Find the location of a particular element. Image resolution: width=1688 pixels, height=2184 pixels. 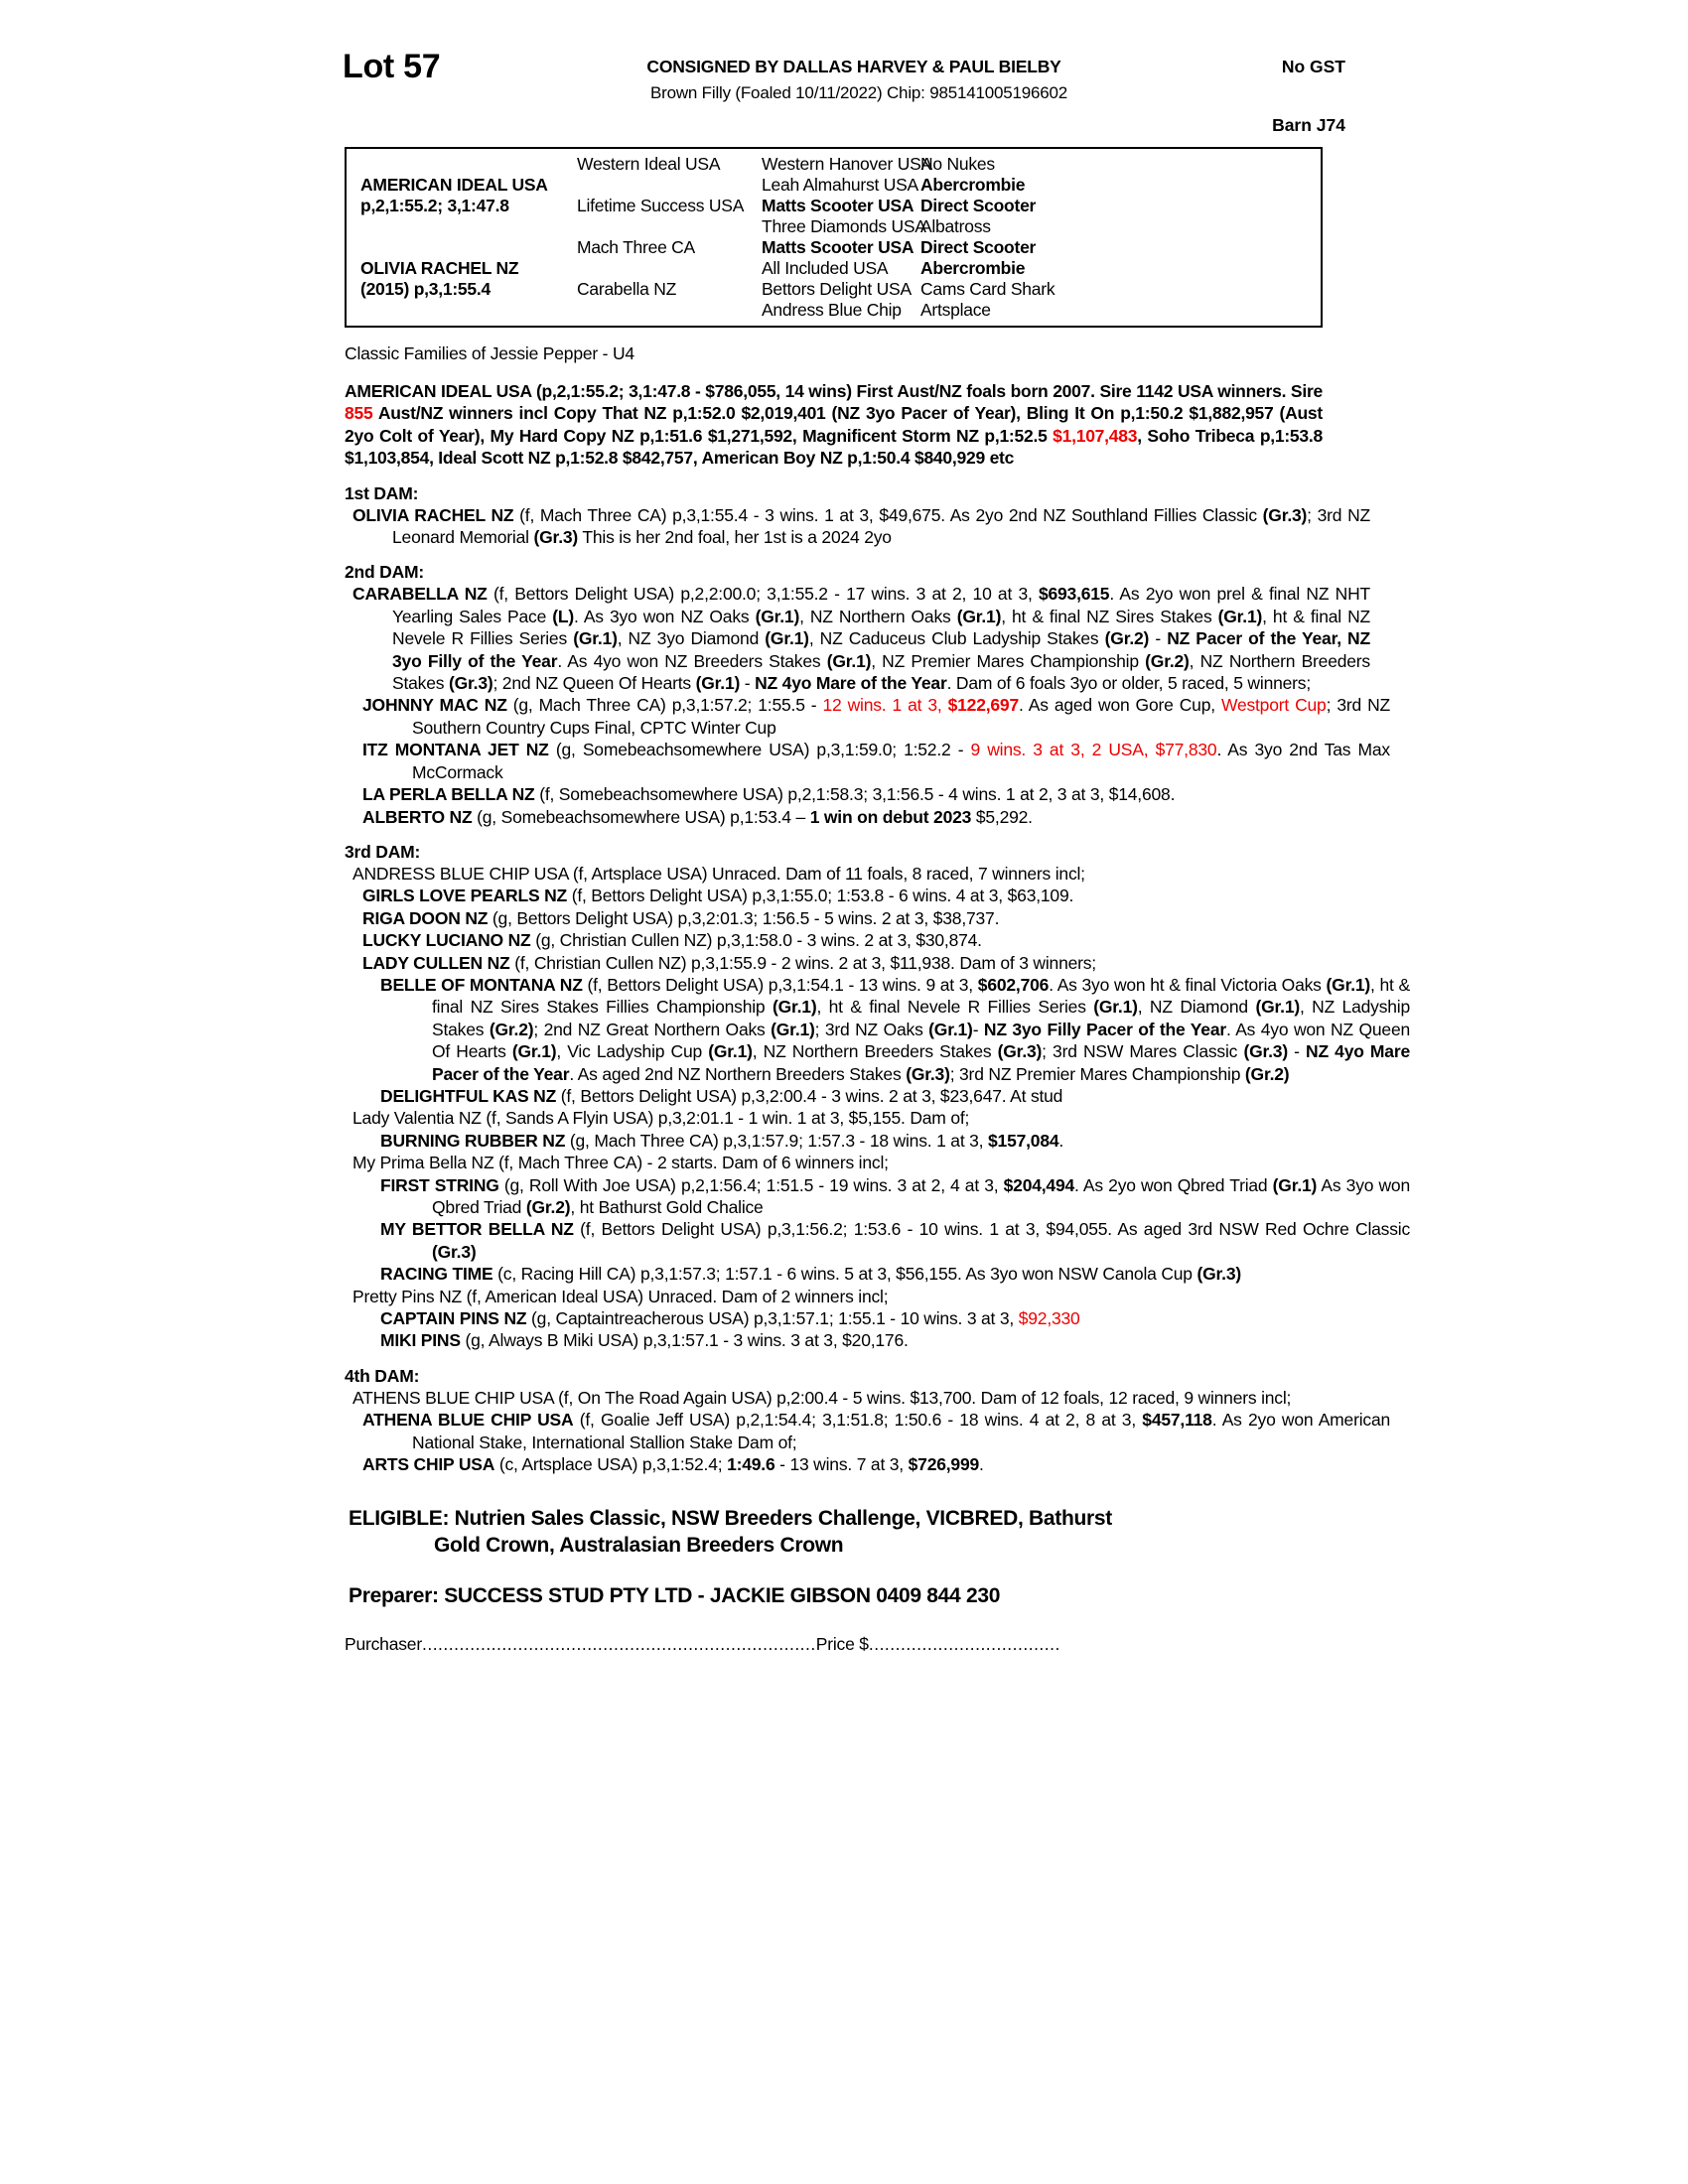

pedigree-gg5: Direct Scooter is located at coordinates (978, 247).